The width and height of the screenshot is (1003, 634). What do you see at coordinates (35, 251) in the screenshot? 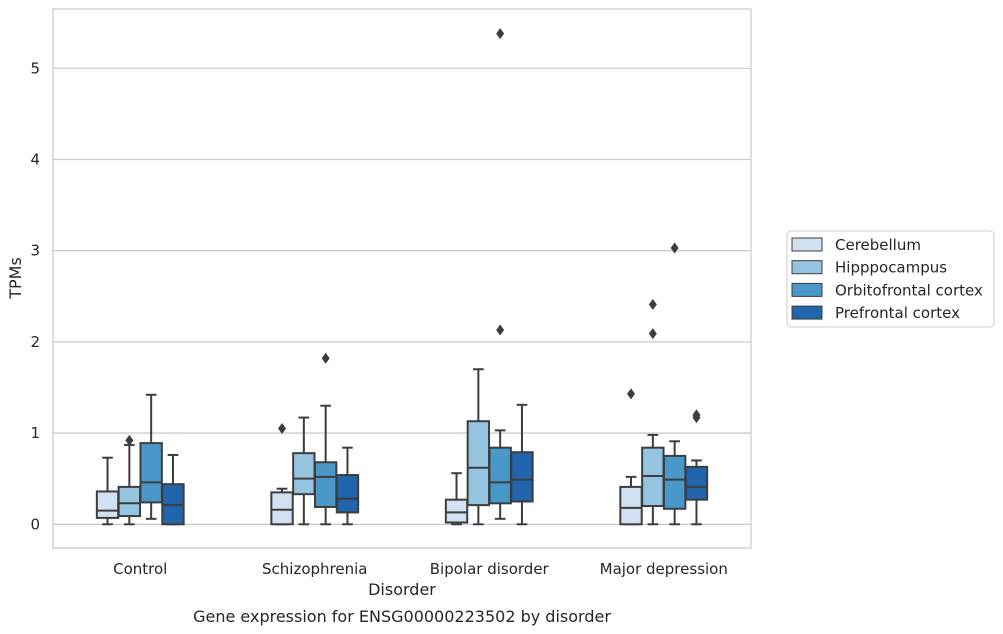
I see `y-tick-label: 3` at bounding box center [35, 251].